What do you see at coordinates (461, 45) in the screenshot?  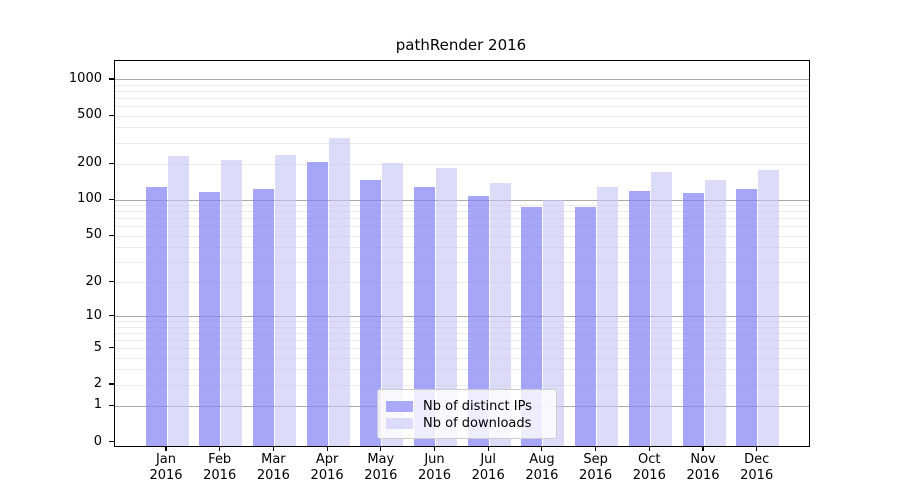 I see `chart-title: pathRender 2016` at bounding box center [461, 45].